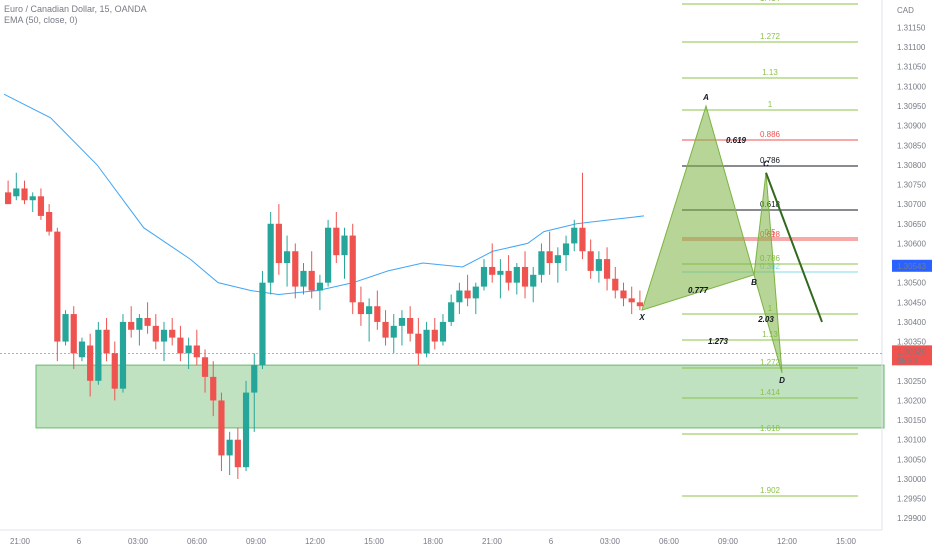 This screenshot has width=932, height=550. What do you see at coordinates (754, 282) in the screenshot?
I see `pattern-point-b: B` at bounding box center [754, 282].